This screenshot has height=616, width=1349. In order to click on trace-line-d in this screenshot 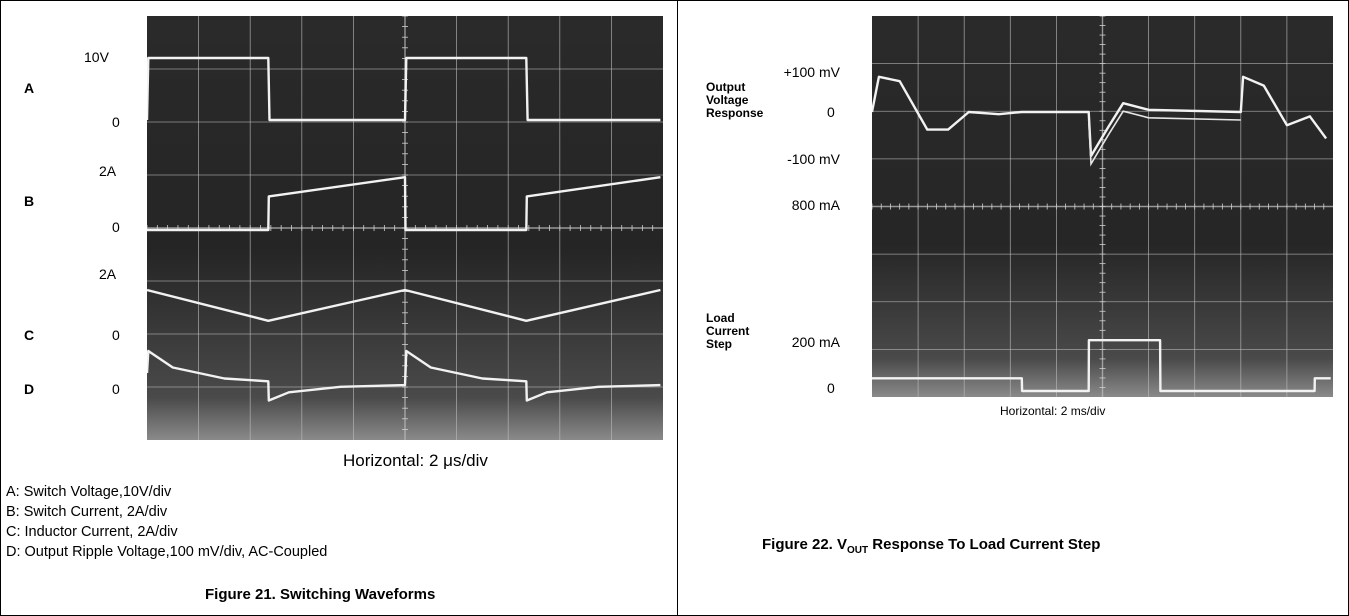, I will do `click(404, 375)`.